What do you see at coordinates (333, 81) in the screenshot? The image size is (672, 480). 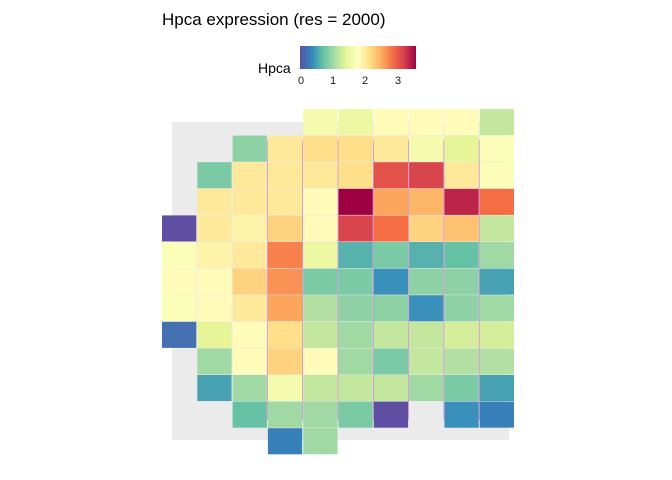 I see `legend-tick-label: 1` at bounding box center [333, 81].